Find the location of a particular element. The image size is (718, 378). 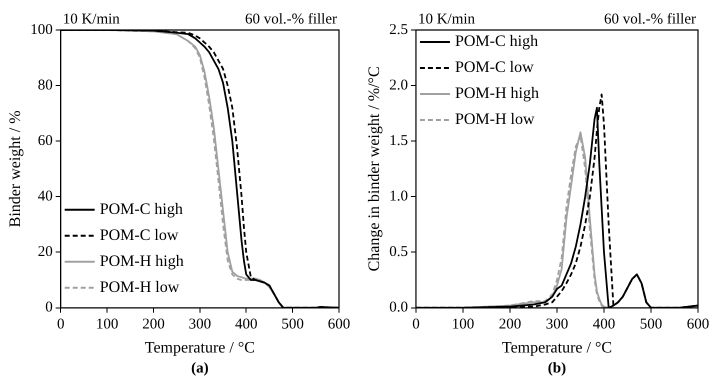

text: (a) is located at coordinates (200, 368).